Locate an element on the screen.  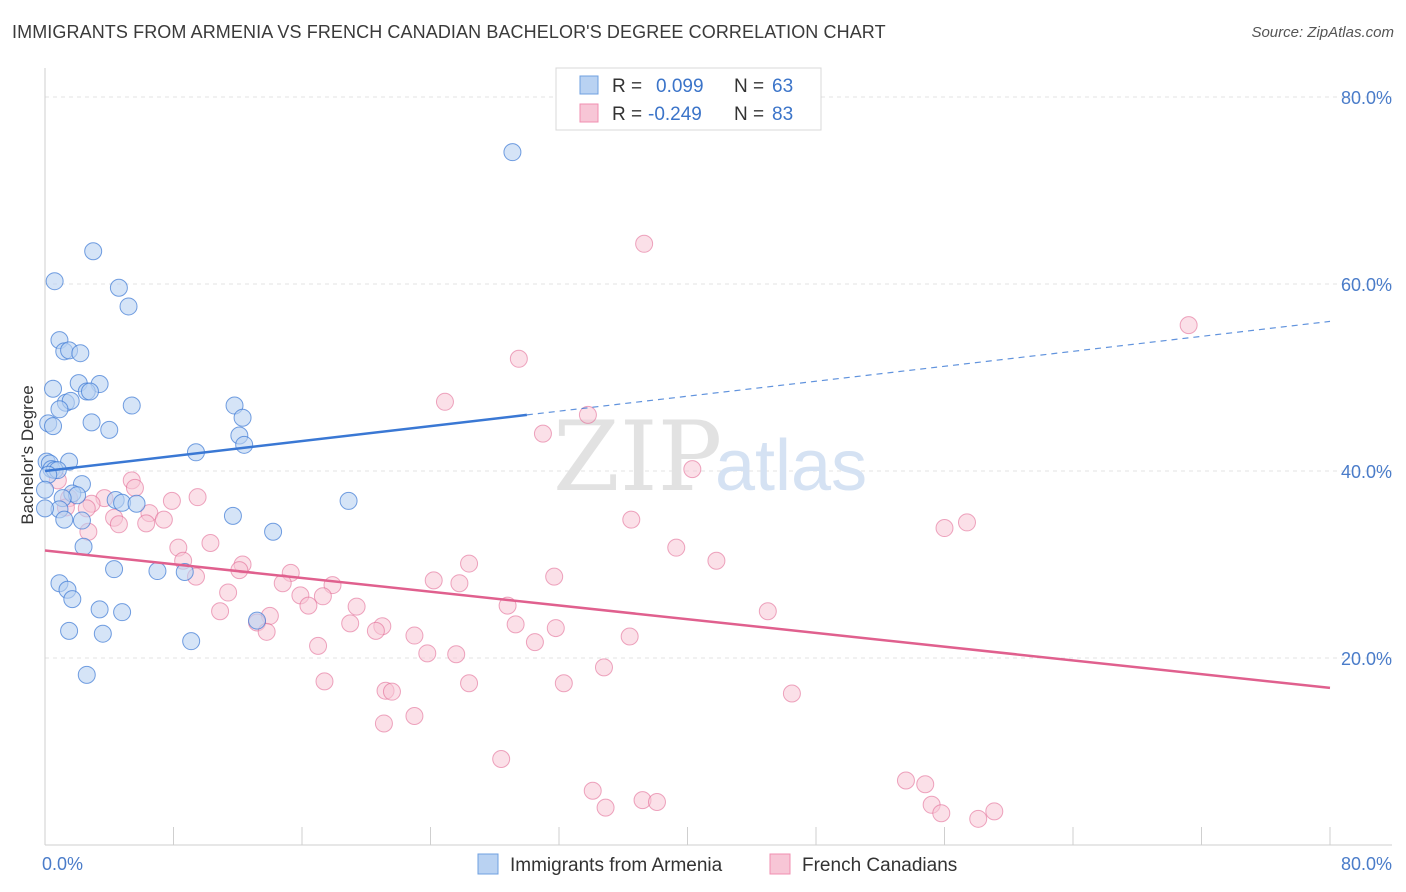
legend-r-label-armenia: R = is located at coordinates (627, 86).